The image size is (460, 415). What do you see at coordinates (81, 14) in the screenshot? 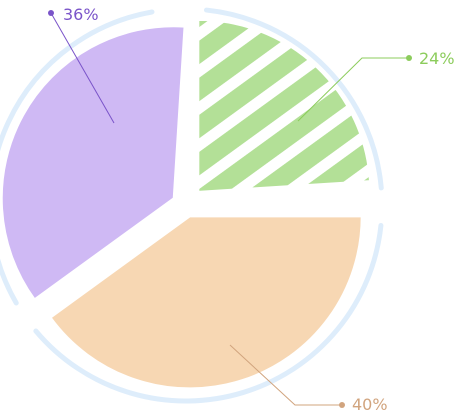
I see `slice-label-36: 36%` at bounding box center [81, 14].